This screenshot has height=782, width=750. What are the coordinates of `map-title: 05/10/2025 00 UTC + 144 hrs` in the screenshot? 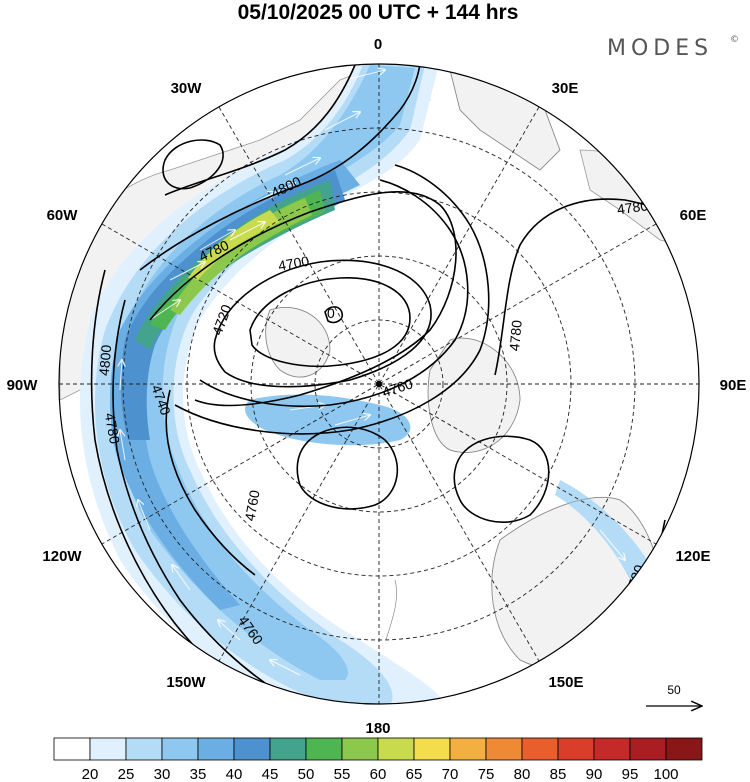 It's located at (378, 12).